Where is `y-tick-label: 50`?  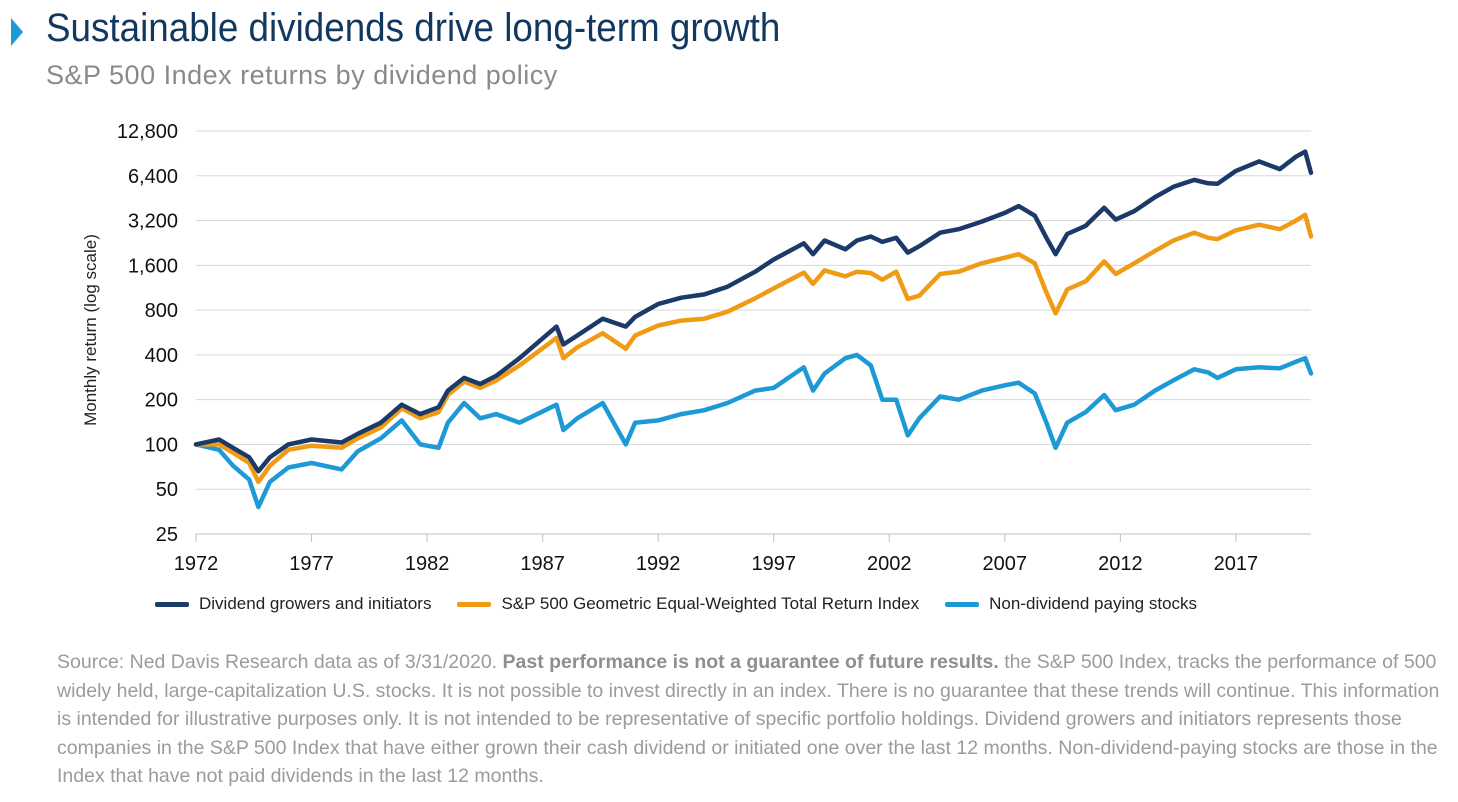 y-tick-label: 50 is located at coordinates (167, 490).